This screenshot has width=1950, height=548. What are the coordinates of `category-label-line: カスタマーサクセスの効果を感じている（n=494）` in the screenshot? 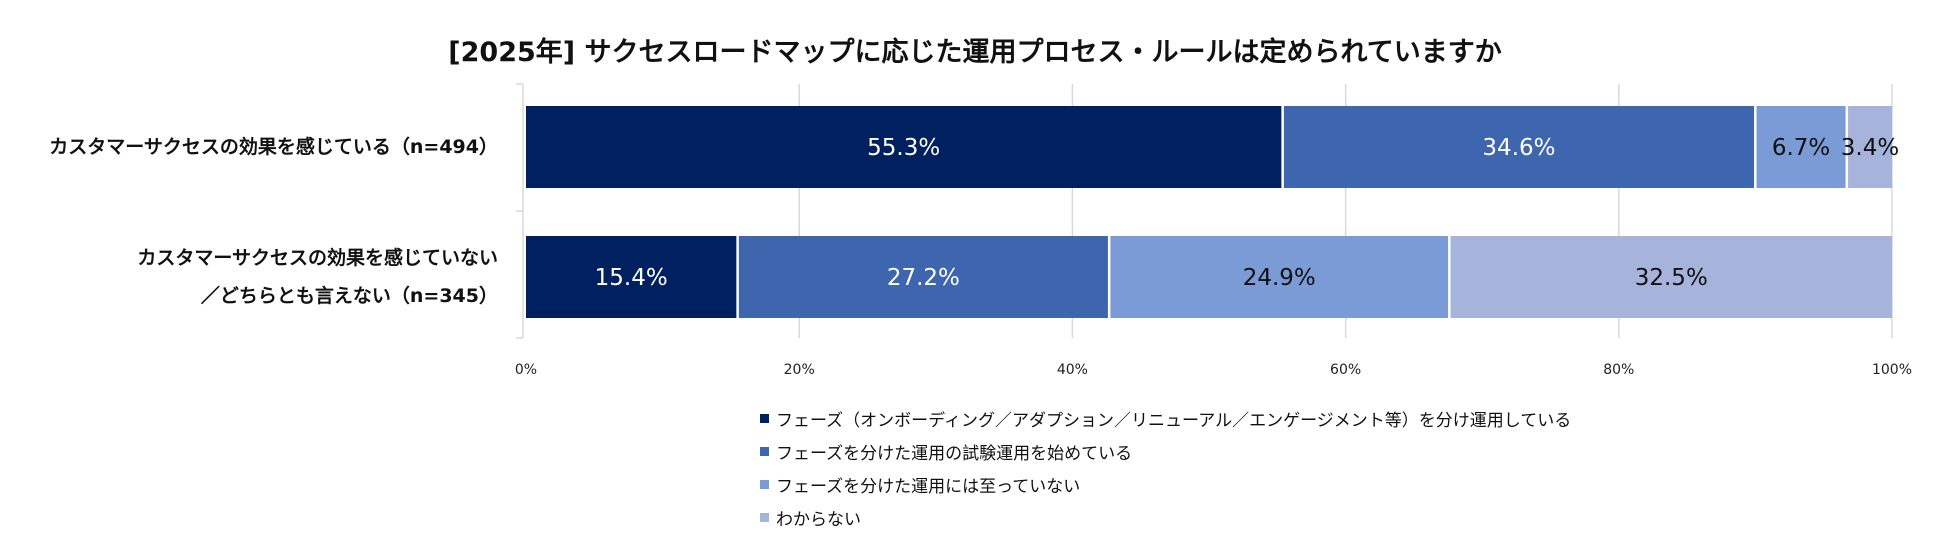 It's located at (273, 147).